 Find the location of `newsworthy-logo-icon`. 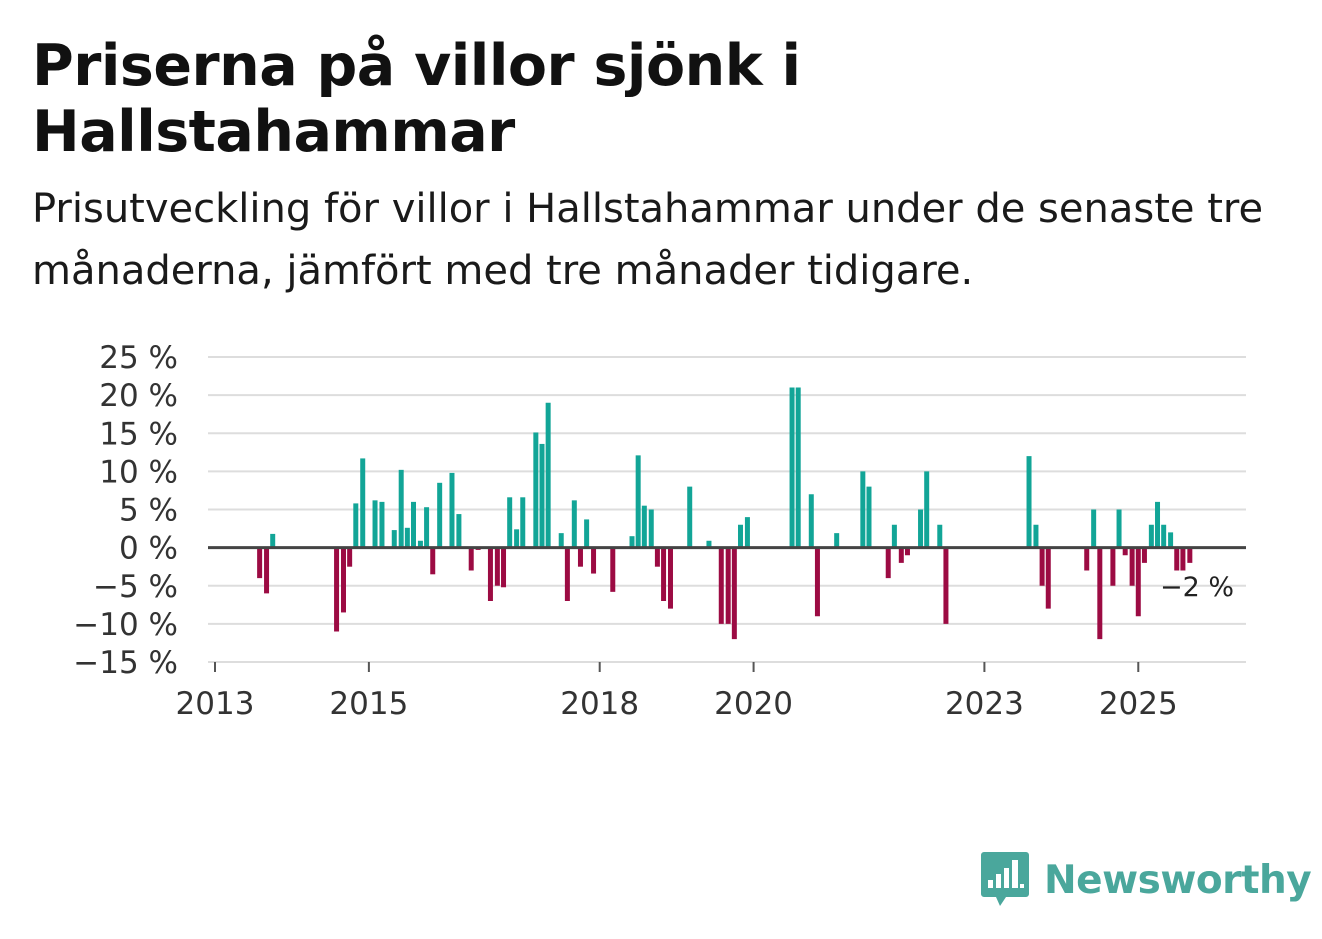

newsworthy-logo-icon is located at coordinates (1005, 879).